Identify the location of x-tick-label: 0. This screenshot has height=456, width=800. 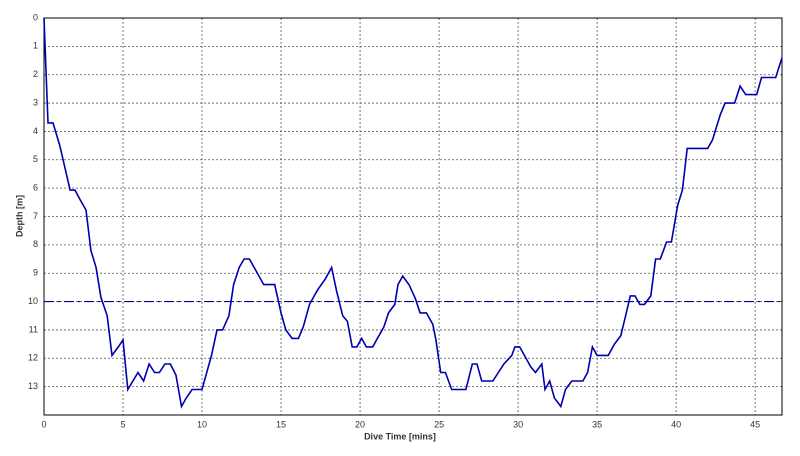
(43, 424).